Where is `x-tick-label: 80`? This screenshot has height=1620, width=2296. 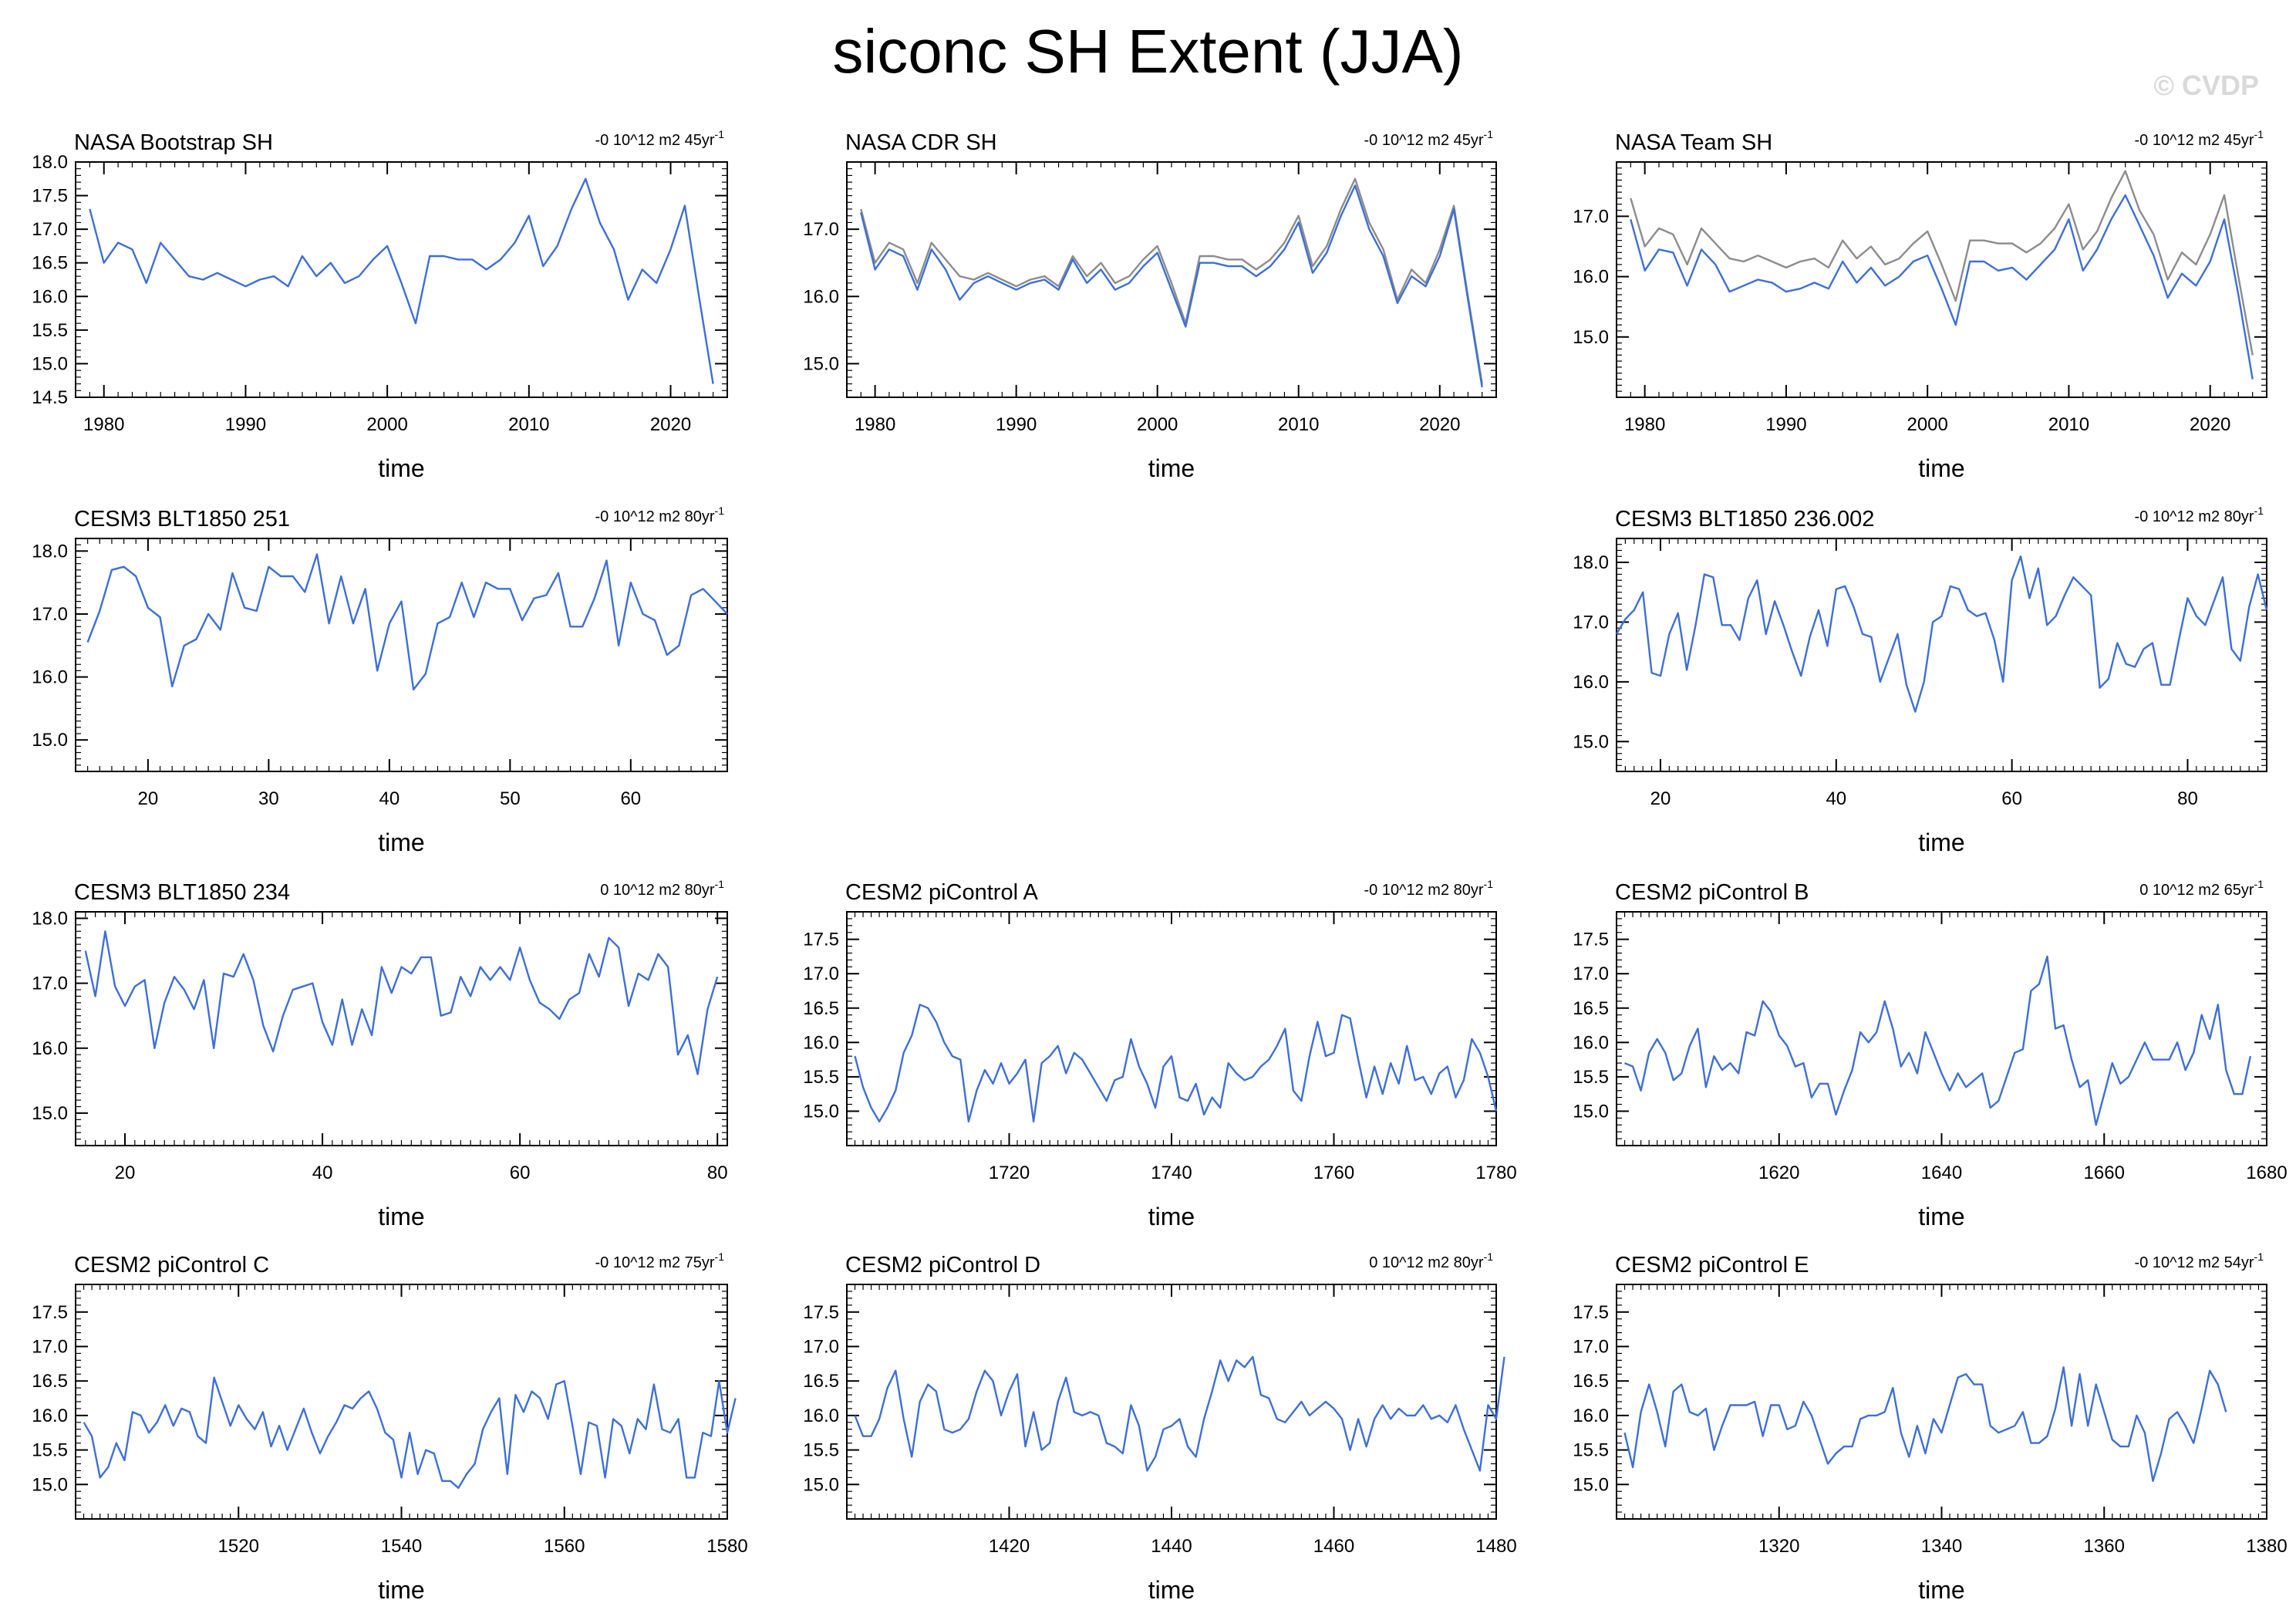 x-tick-label: 80 is located at coordinates (718, 1173).